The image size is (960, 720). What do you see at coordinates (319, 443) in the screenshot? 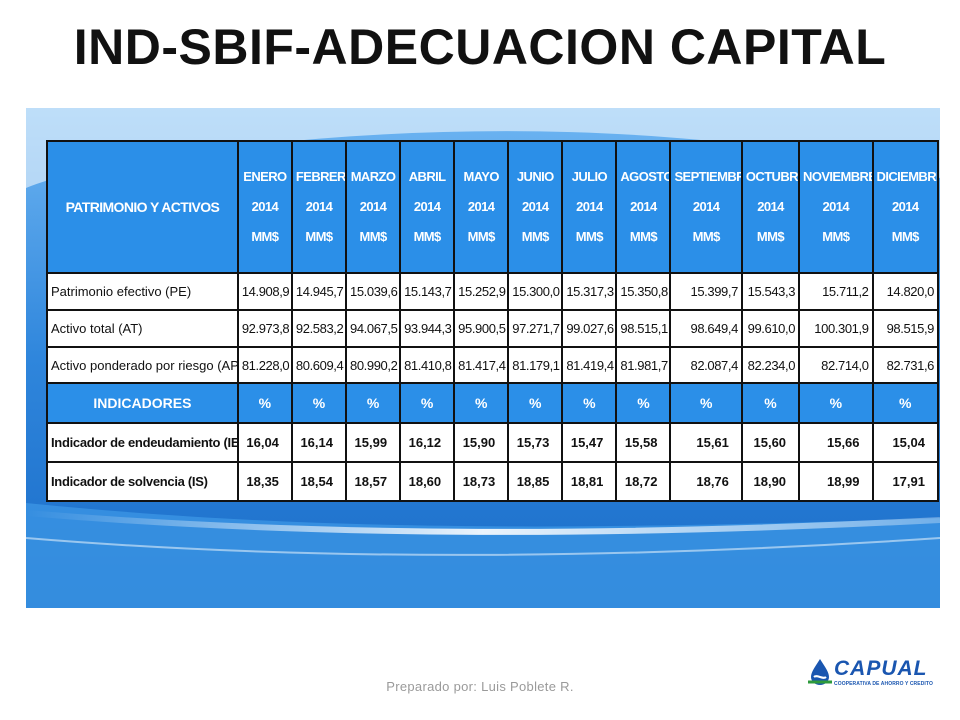
I see `indicator-cell: 16,14` at bounding box center [319, 443].